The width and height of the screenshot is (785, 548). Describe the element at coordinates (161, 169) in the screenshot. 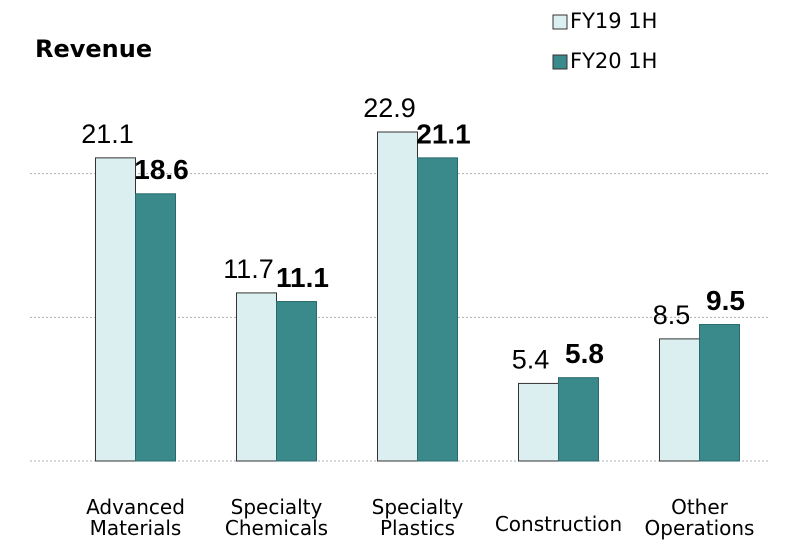

I see `value-label: 18.6` at that location.